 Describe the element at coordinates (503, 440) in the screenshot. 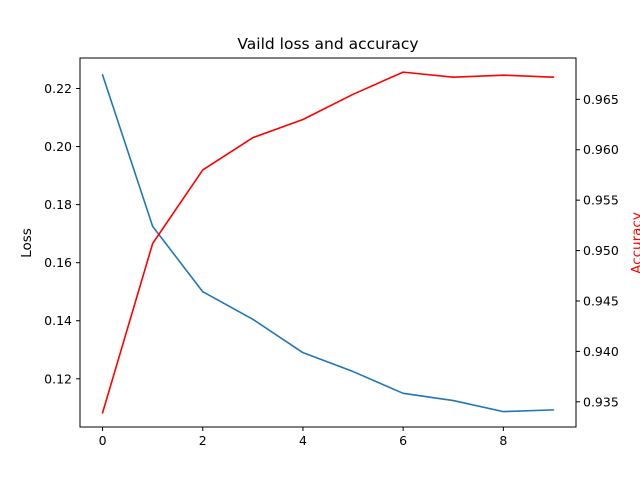

I see `x-tick-label: 8` at that location.